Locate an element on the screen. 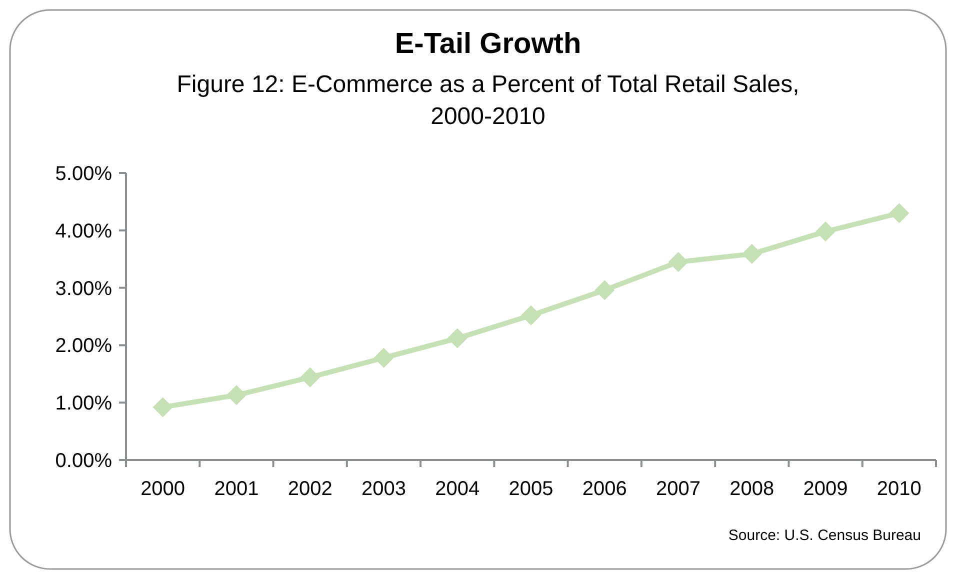 The width and height of the screenshot is (956, 579). y-tick-label: 4.00% is located at coordinates (83, 231).